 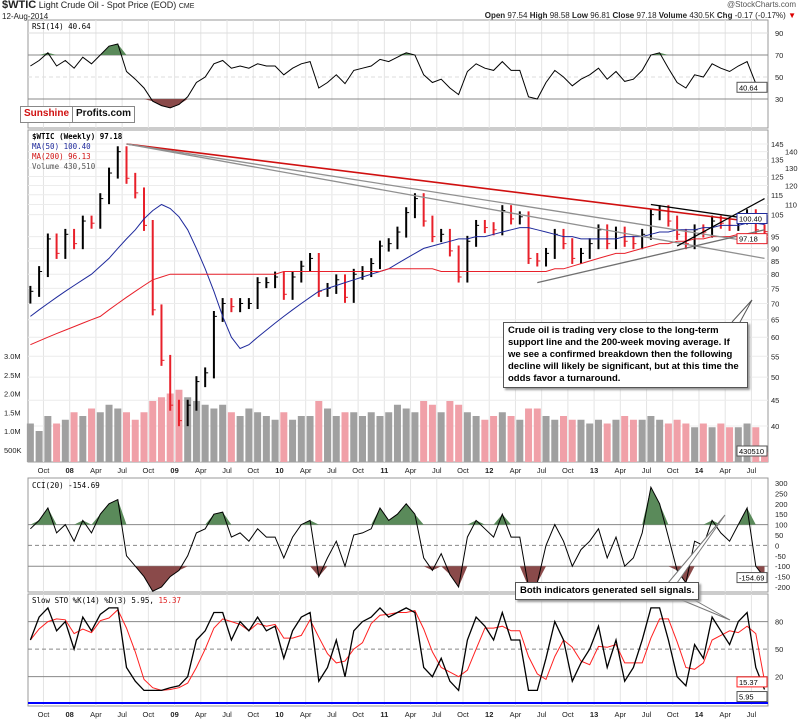 I want to click on cci-tick-label: -150, so click(x=782, y=577).